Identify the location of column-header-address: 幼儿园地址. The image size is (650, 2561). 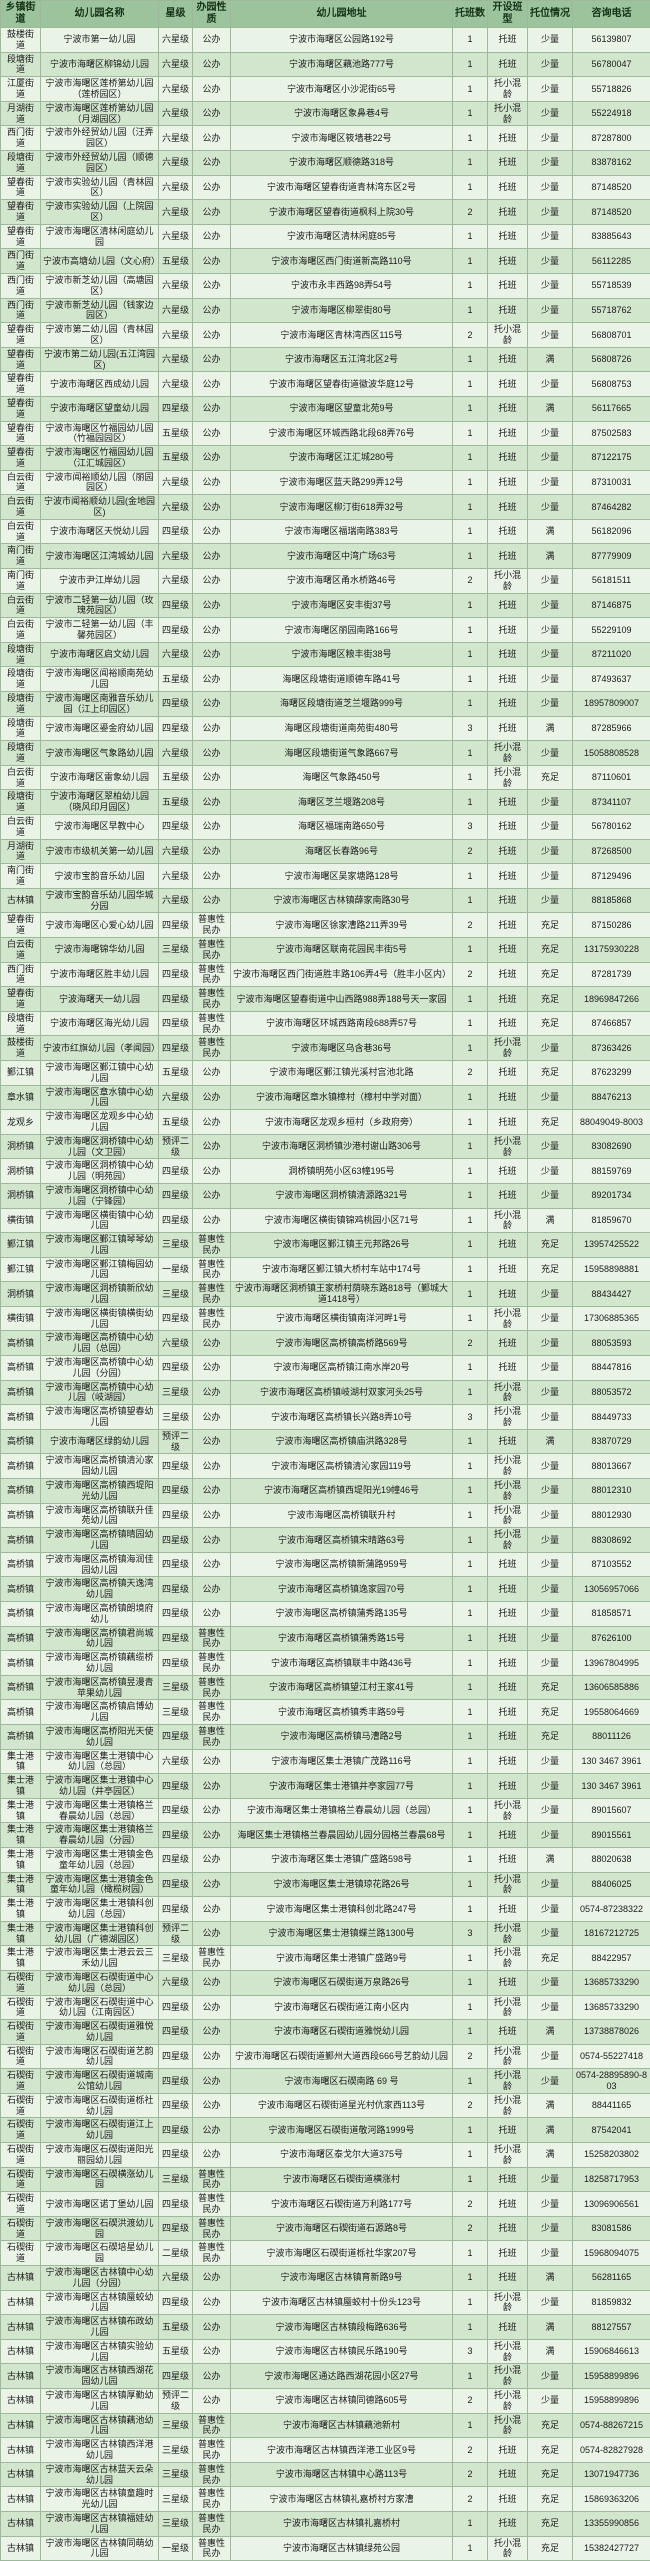
(342, 14).